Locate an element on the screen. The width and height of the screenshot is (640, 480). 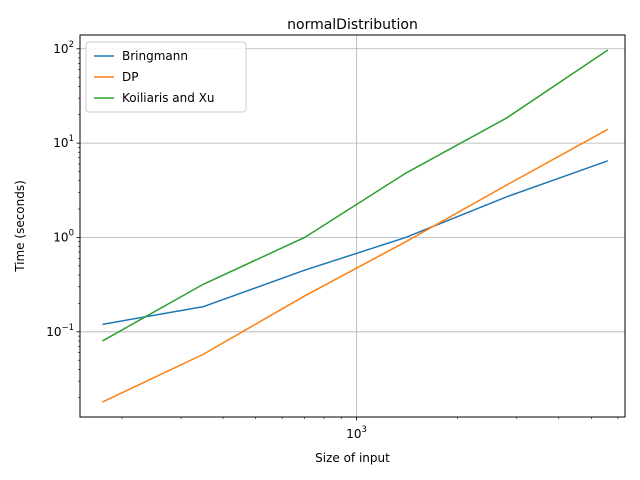
legend-box is located at coordinates (166, 77).